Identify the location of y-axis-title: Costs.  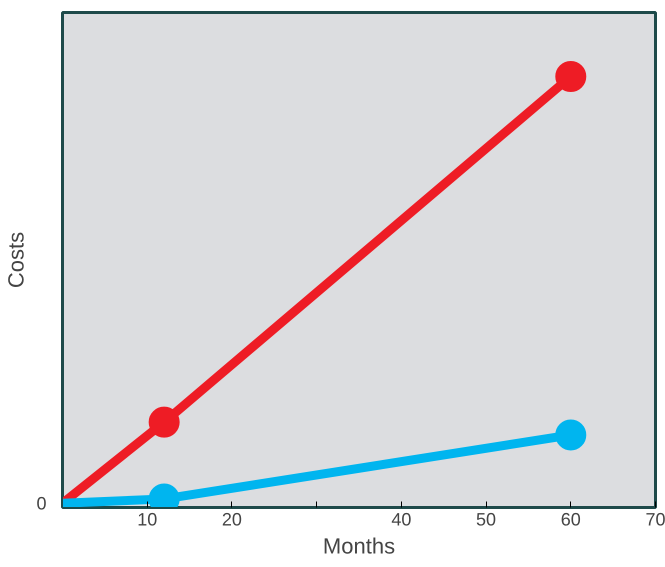
(15, 260).